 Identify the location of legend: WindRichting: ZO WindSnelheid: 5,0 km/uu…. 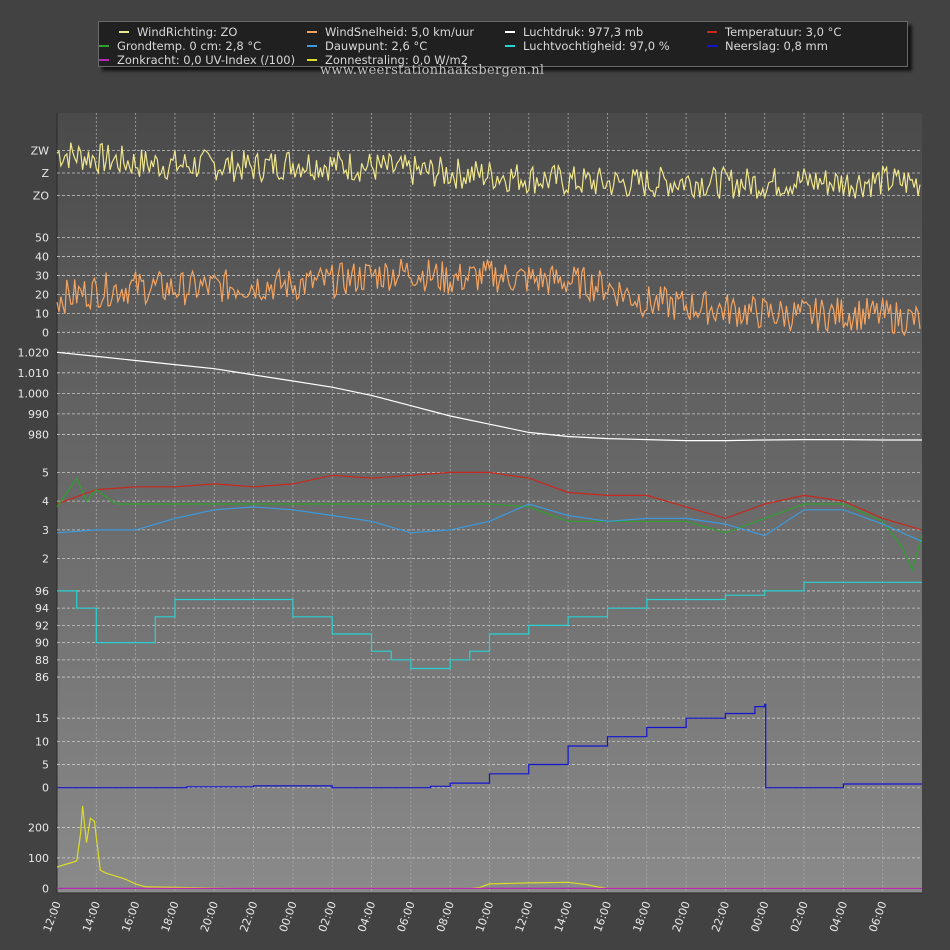
(503, 44).